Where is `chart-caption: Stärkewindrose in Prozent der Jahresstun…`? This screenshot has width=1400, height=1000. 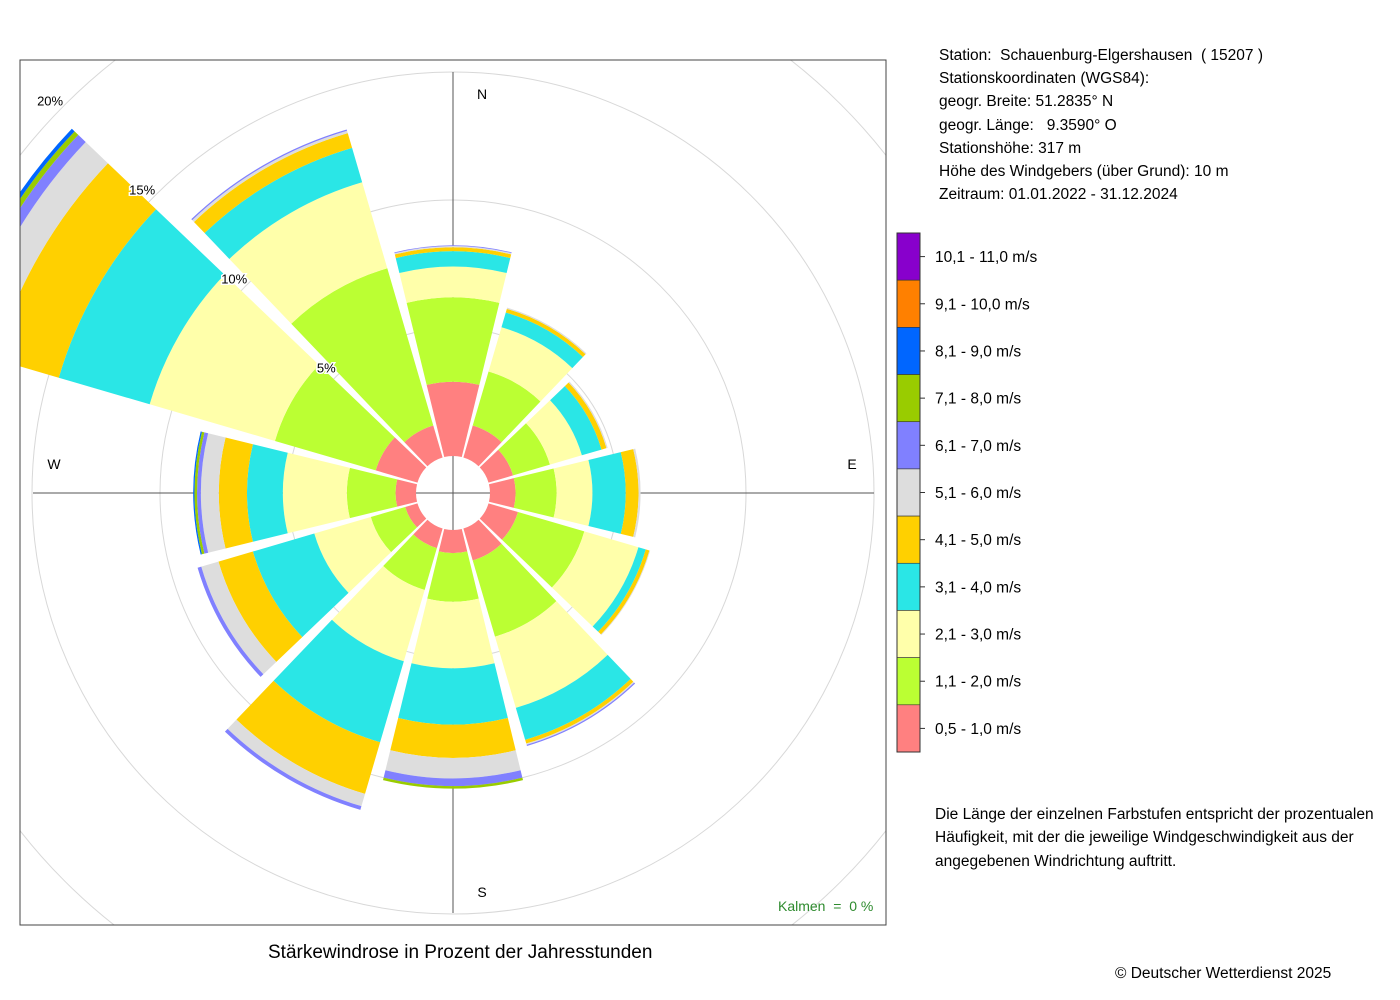
chart-caption: Stärkewindrose in Prozent der Jahresstun… is located at coordinates (460, 952).